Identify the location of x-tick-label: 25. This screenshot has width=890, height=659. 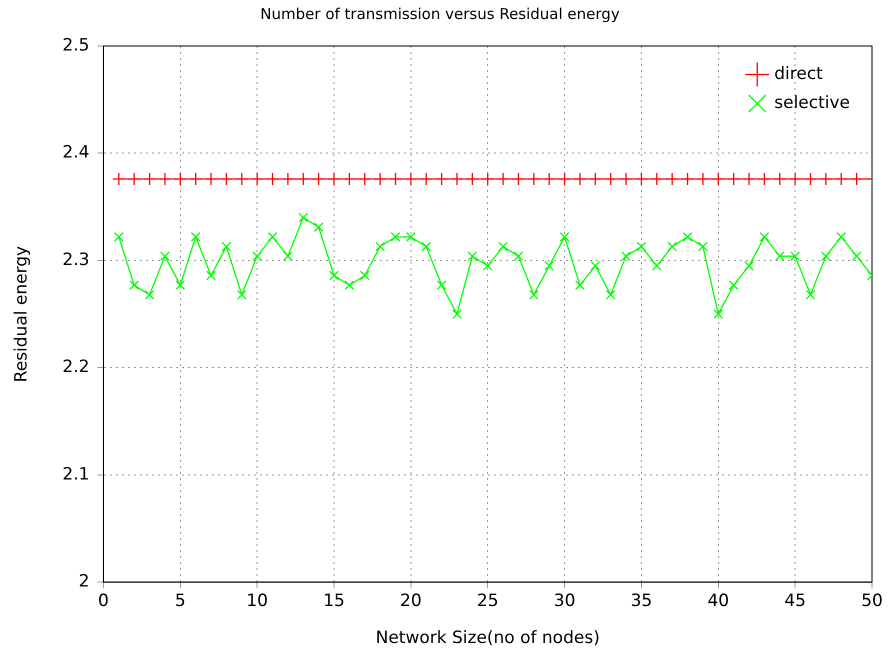
(487, 600).